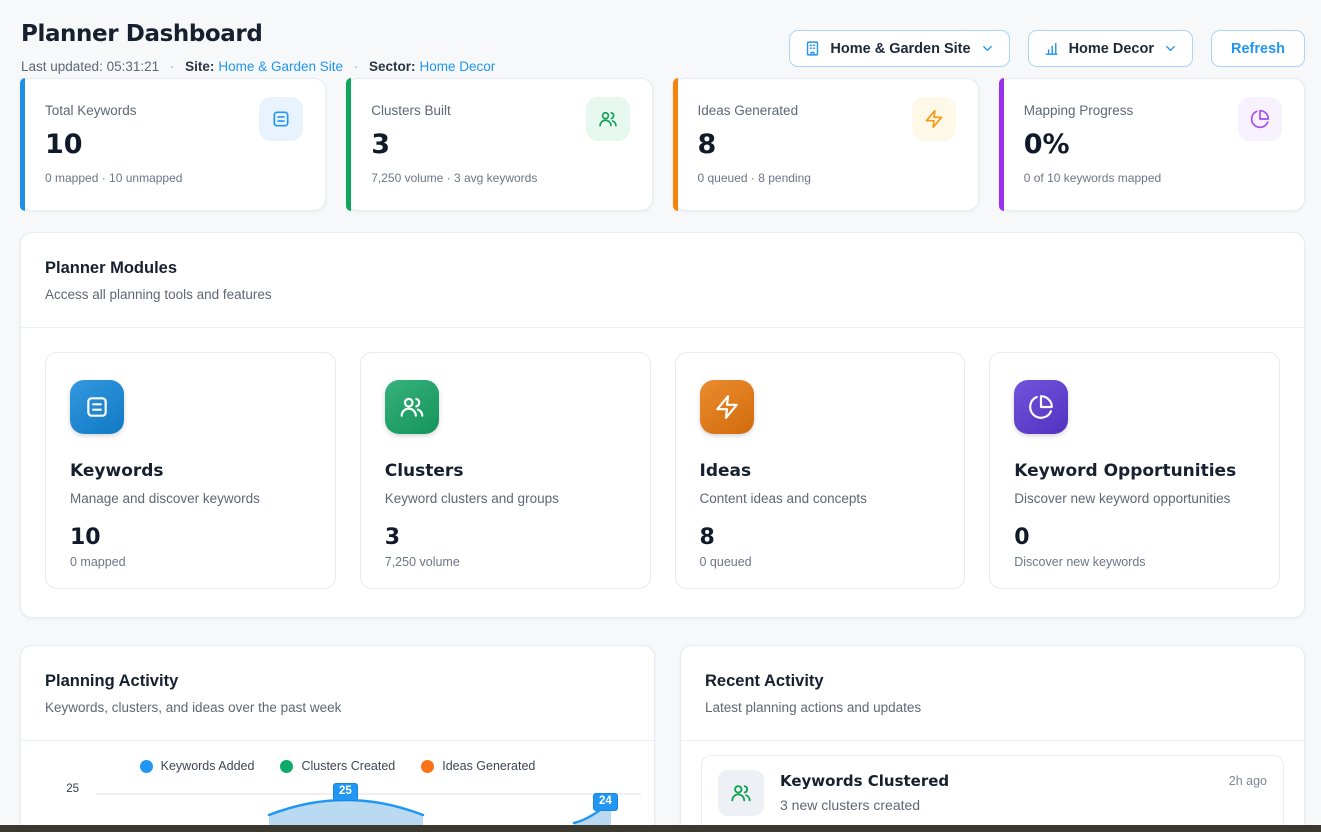 The height and width of the screenshot is (832, 1321). Describe the element at coordinates (142, 34) in the screenshot. I see `page-title: Planner Dashboard` at that location.